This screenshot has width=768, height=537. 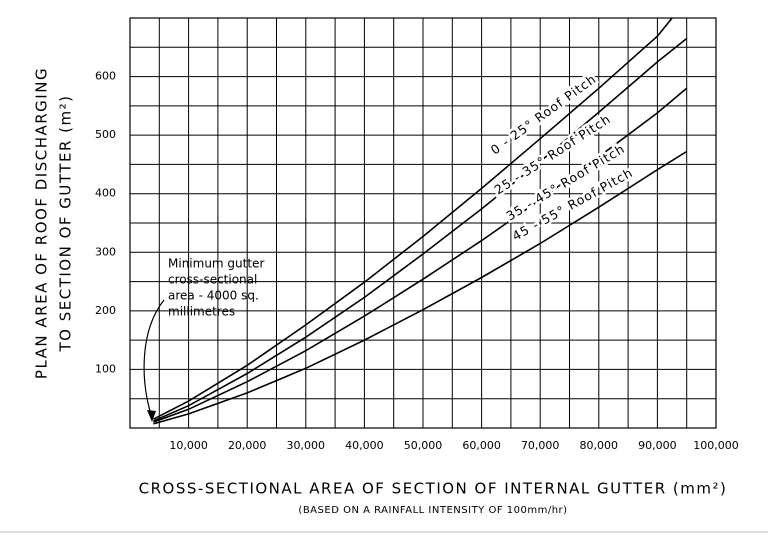 What do you see at coordinates (540, 445) in the screenshot?
I see `x-tick-label: 70,000` at bounding box center [540, 445].